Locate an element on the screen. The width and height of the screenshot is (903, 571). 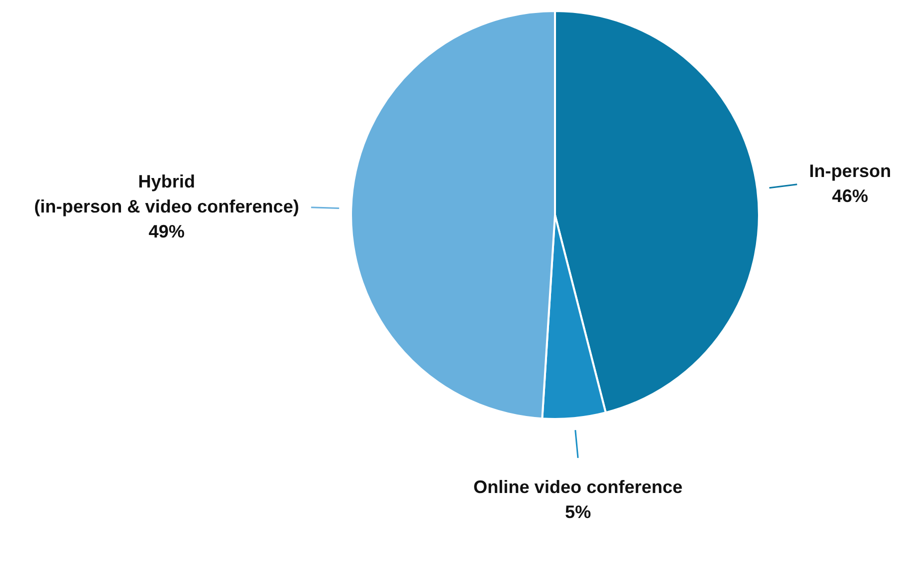
data-label: 46% is located at coordinates (850, 196).